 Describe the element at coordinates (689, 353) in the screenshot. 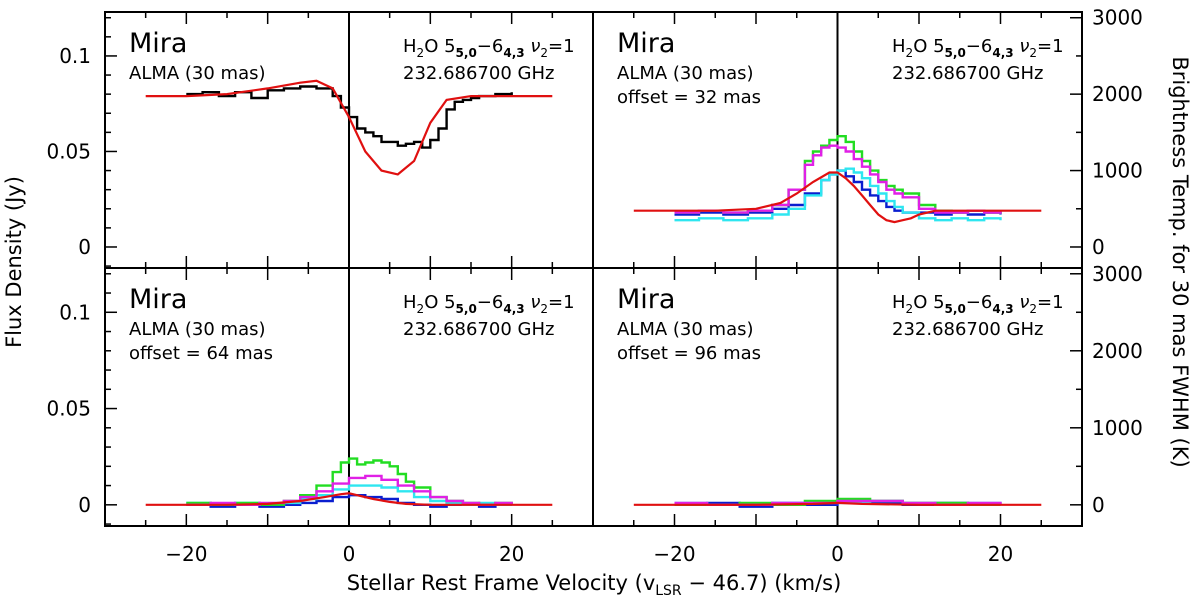

I see `offset-label: offset = 96 mas` at that location.